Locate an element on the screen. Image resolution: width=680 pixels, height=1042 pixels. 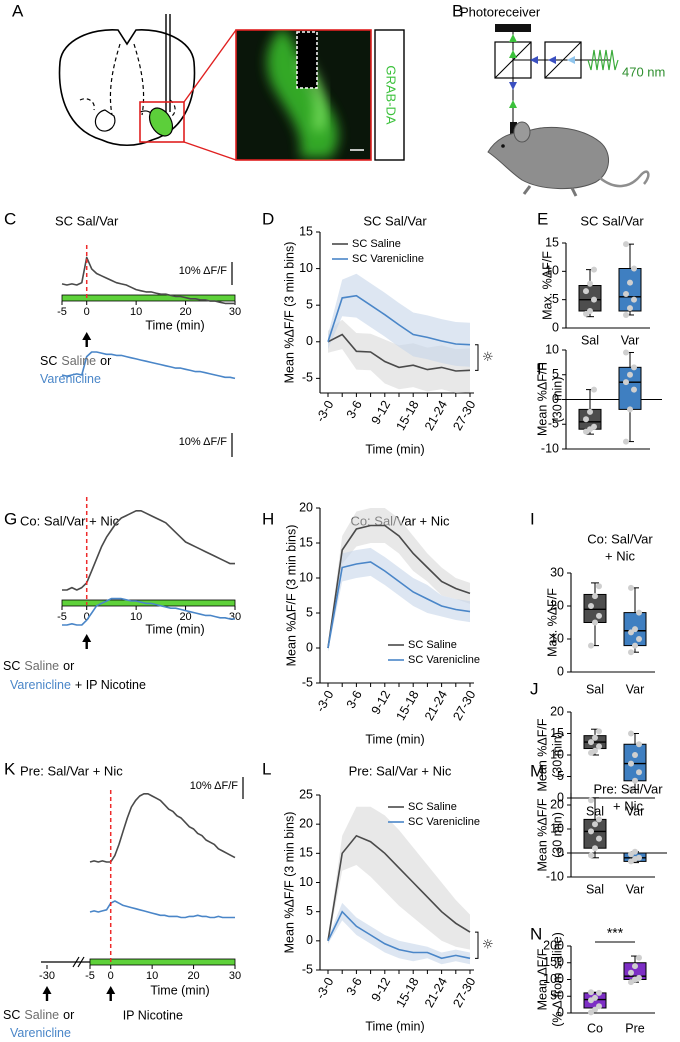
panel-title: SC Sal/Var is located at coordinates (395, 220).